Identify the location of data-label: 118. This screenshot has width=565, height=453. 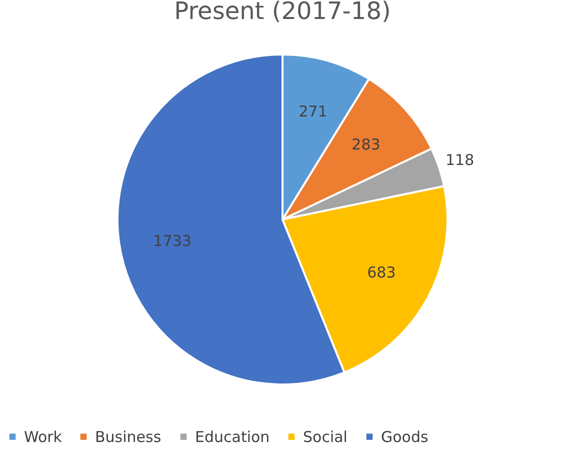
(459, 160).